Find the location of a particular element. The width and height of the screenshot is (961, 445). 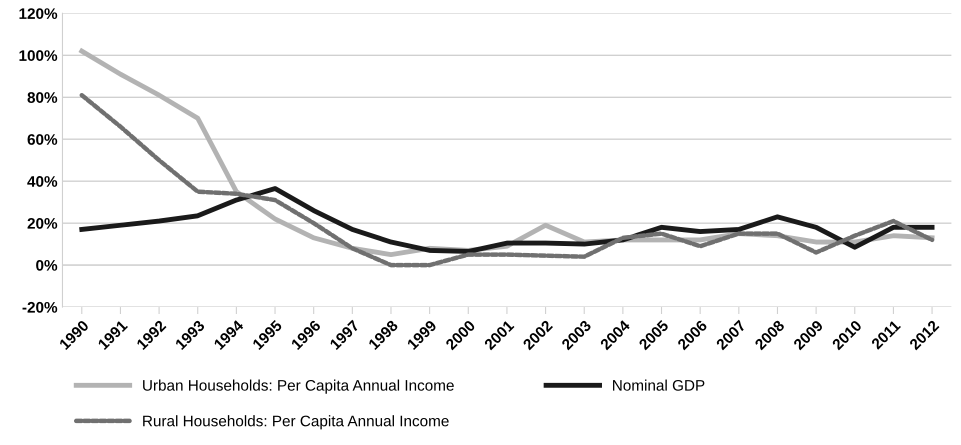

y-tick-label: 20% is located at coordinates (43, 223).